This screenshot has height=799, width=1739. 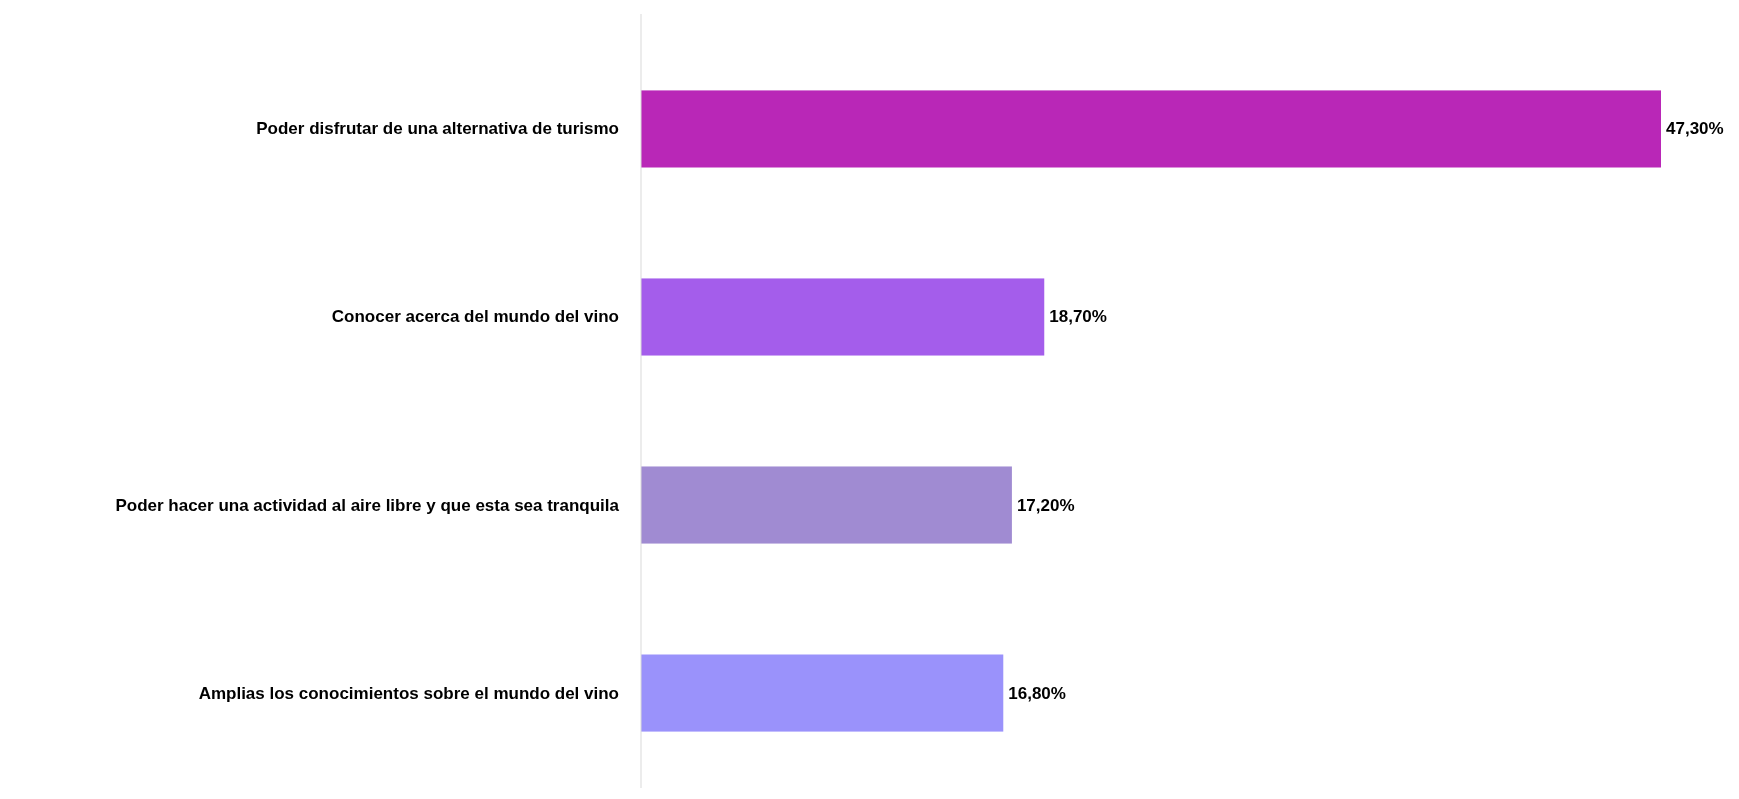 I want to click on data-label: 18,70%, so click(x=1078, y=317).